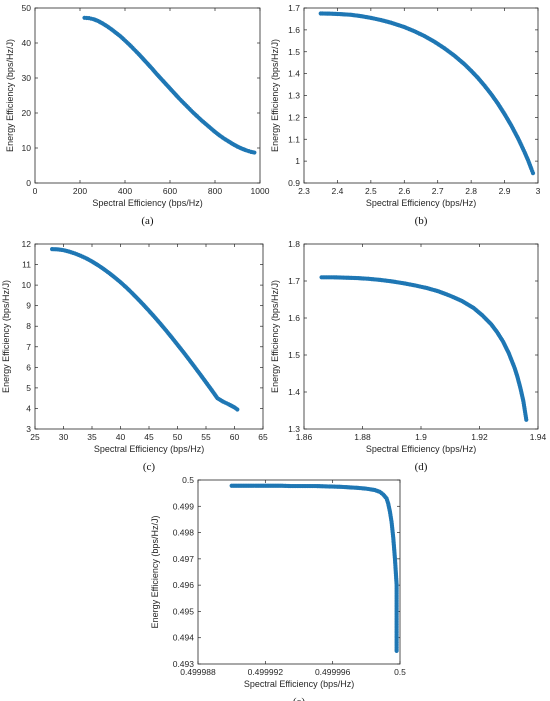 Image resolution: width=550 pixels, height=701 pixels. What do you see at coordinates (294, 244) in the screenshot?
I see `y-tick-label: 1.8` at bounding box center [294, 244].